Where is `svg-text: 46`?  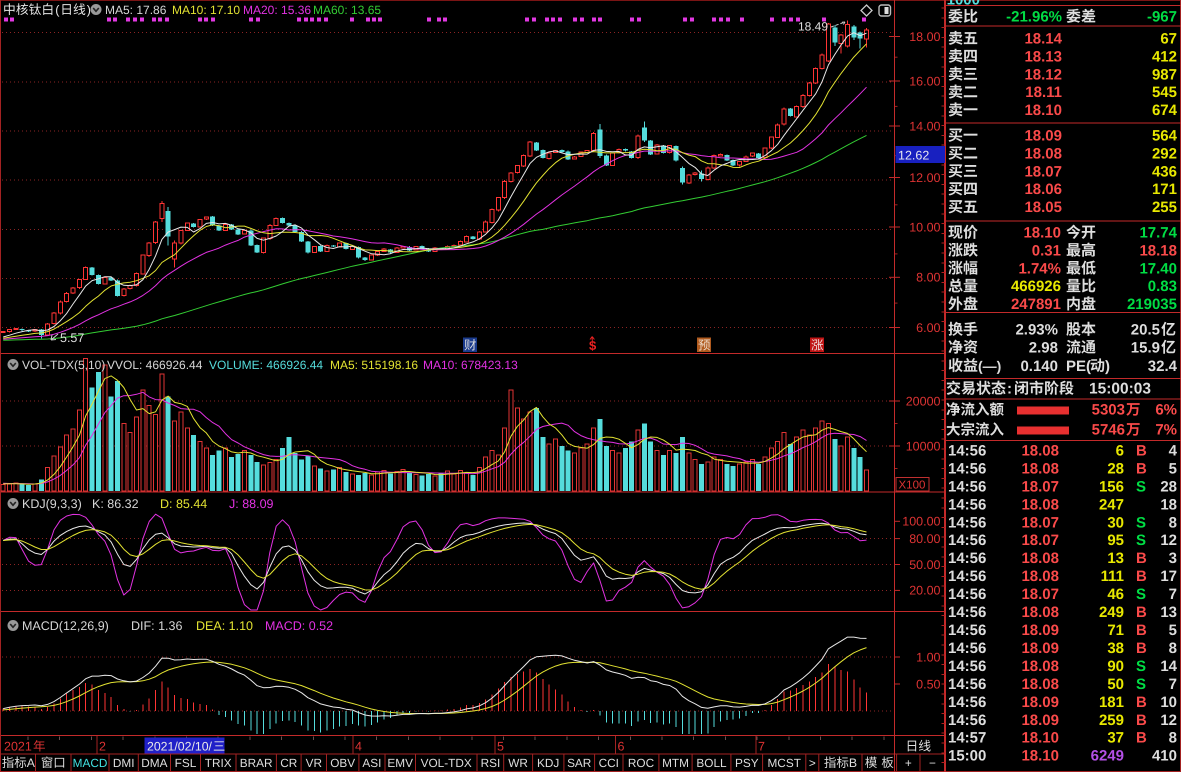 svg-text: 46 is located at coordinates (1115, 594).